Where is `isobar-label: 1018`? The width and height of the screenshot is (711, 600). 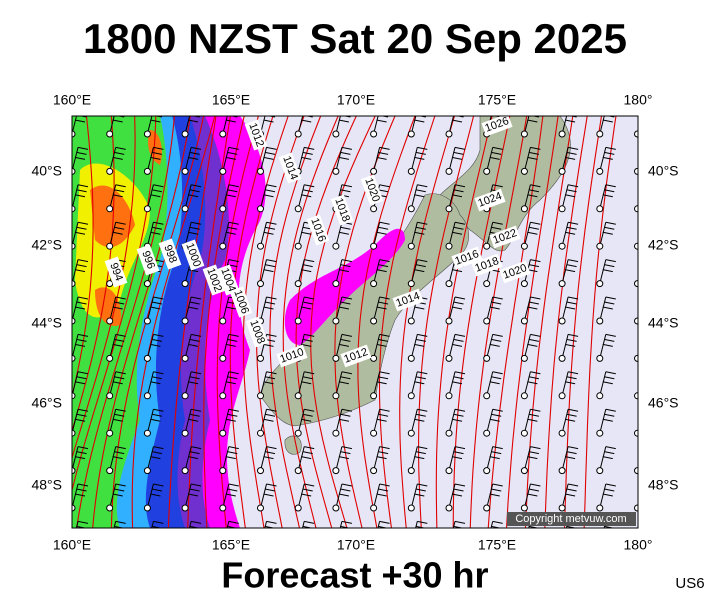 isobar-label: 1018 is located at coordinates (342, 210).